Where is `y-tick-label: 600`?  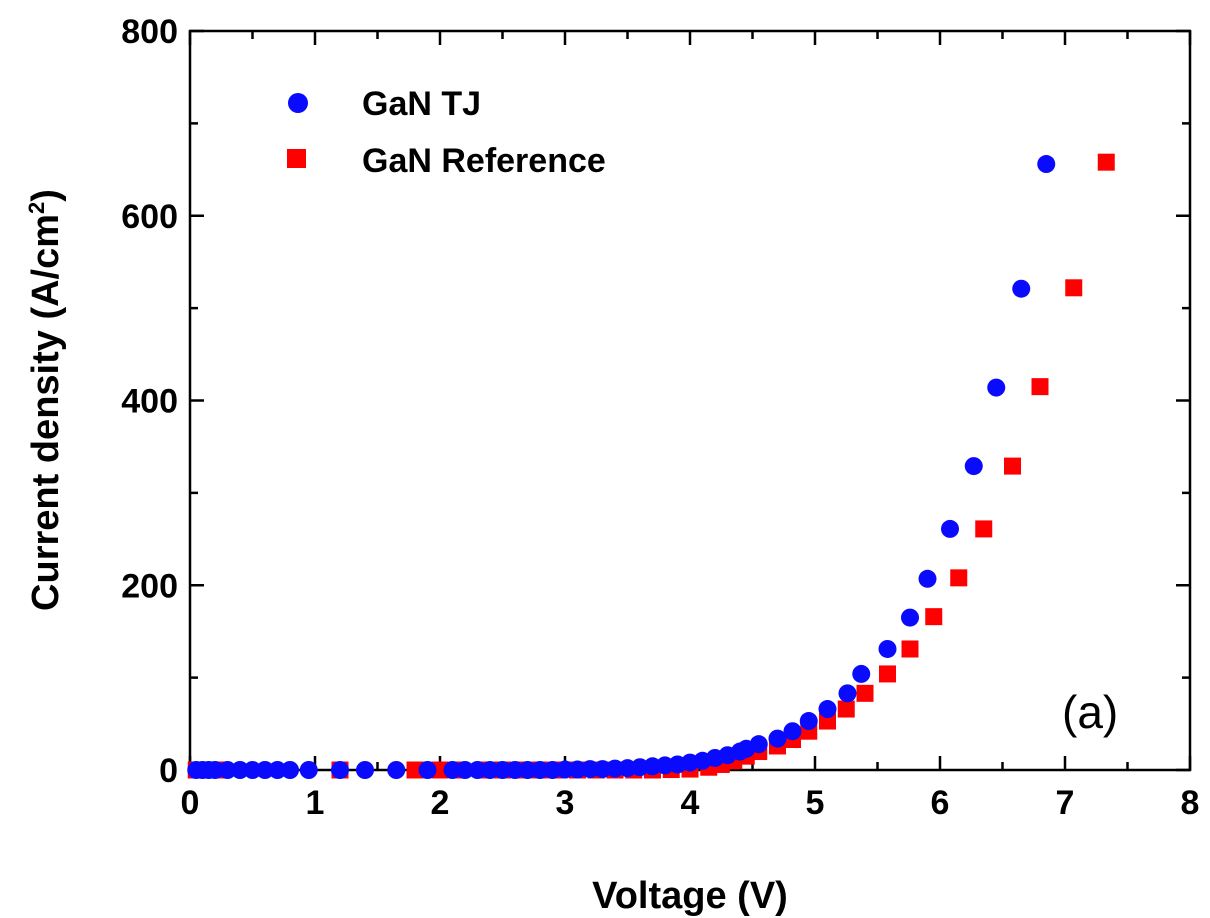
y-tick-label: 600 is located at coordinates (149, 217).